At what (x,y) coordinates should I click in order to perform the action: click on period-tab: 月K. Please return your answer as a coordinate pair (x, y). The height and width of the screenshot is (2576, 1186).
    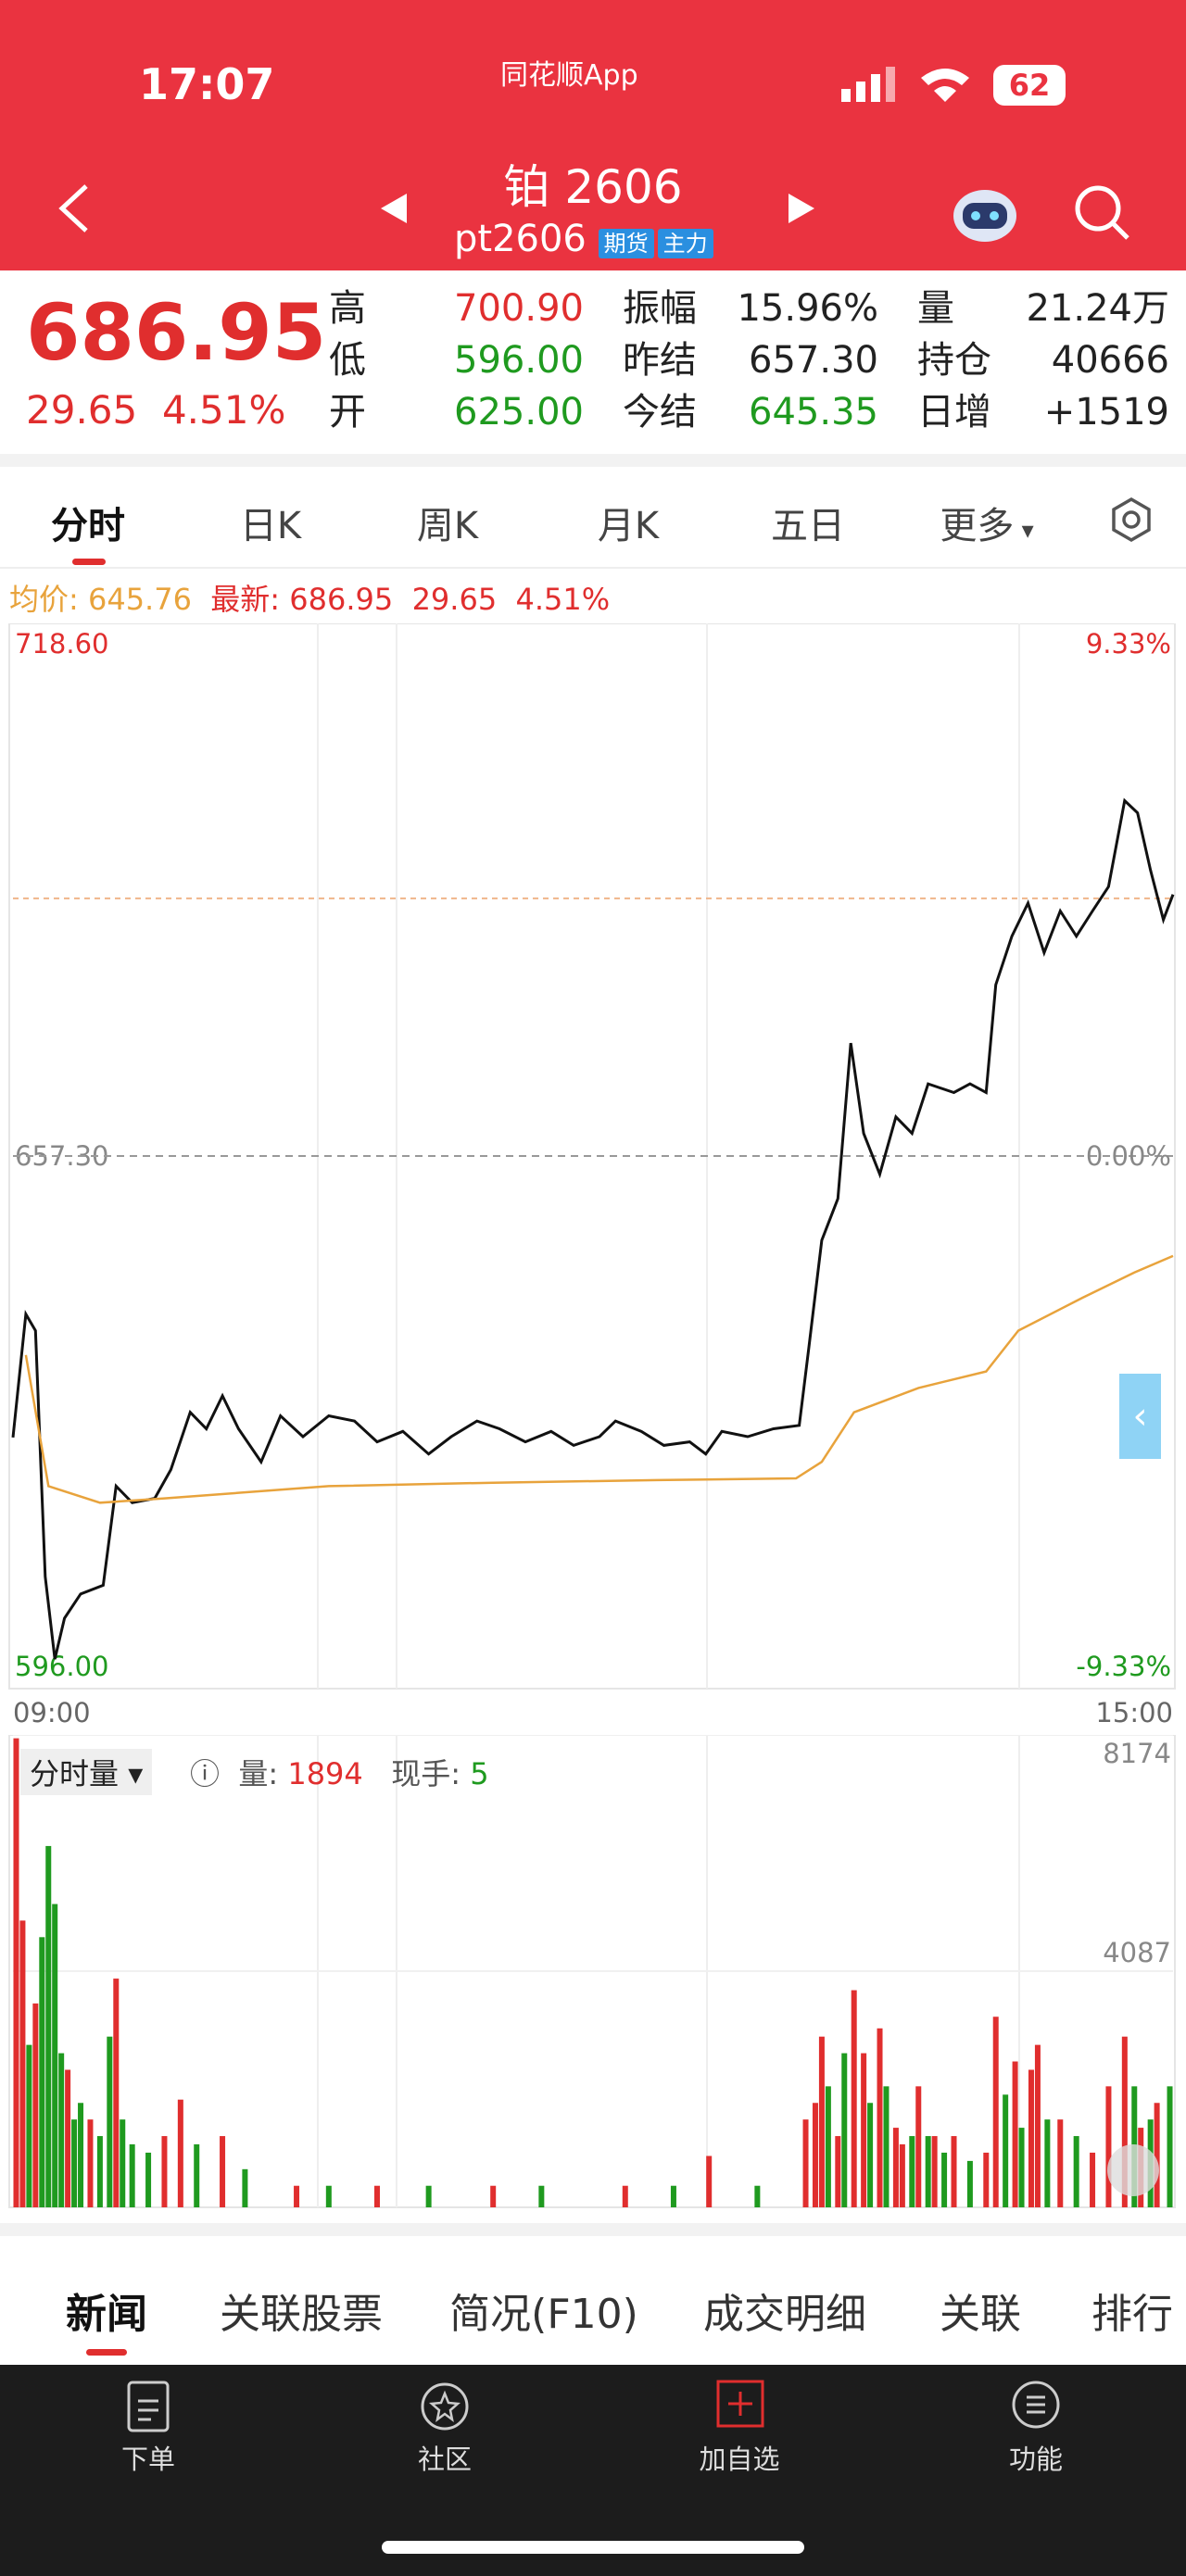
    Looking at the image, I should click on (628, 526).